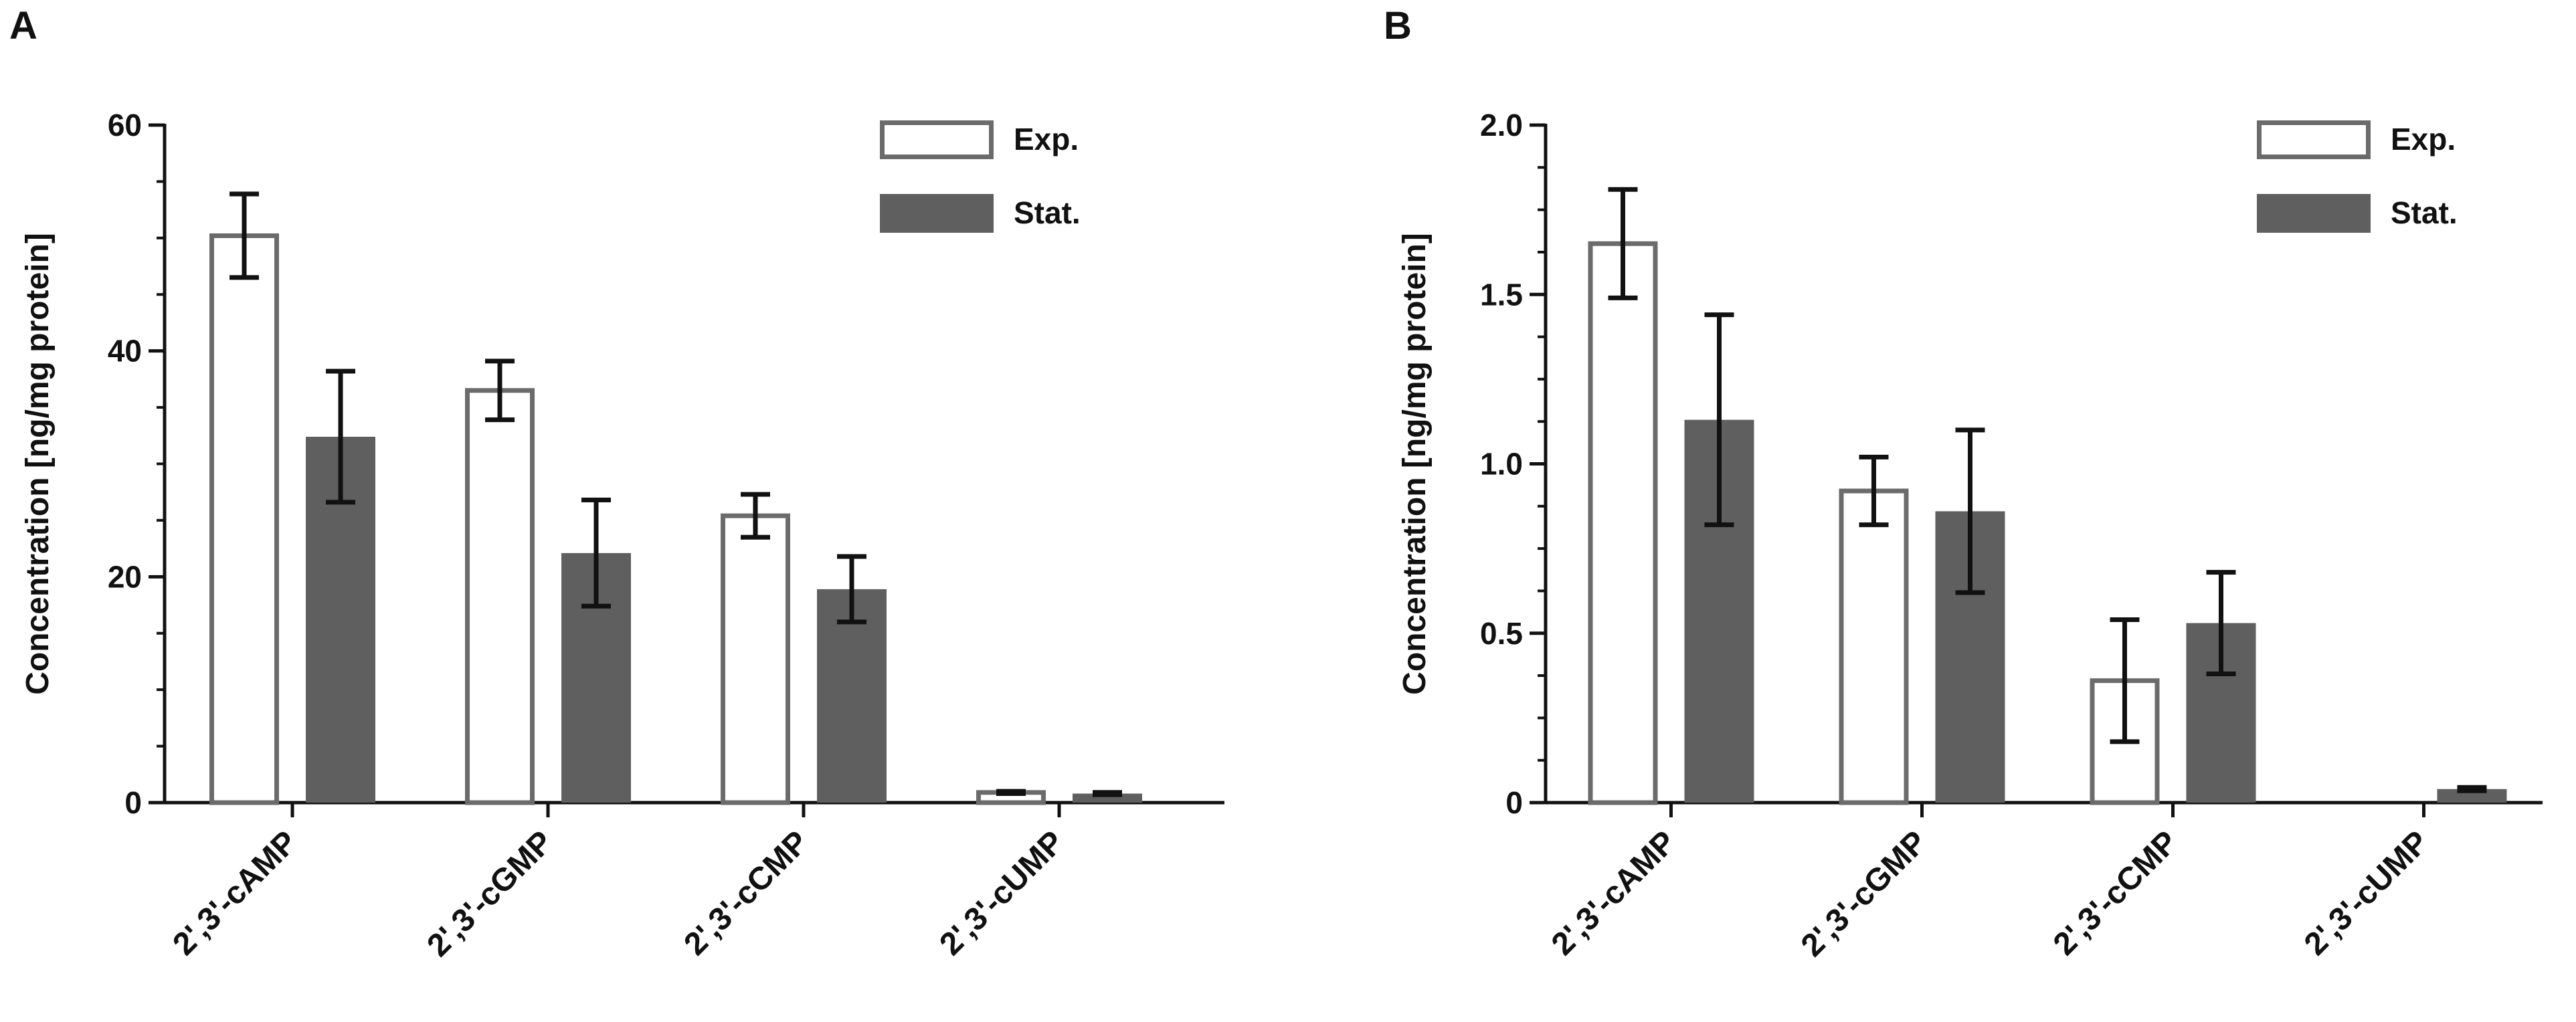  What do you see at coordinates (125, 351) in the screenshot?
I see `y-tick-label: 40` at bounding box center [125, 351].